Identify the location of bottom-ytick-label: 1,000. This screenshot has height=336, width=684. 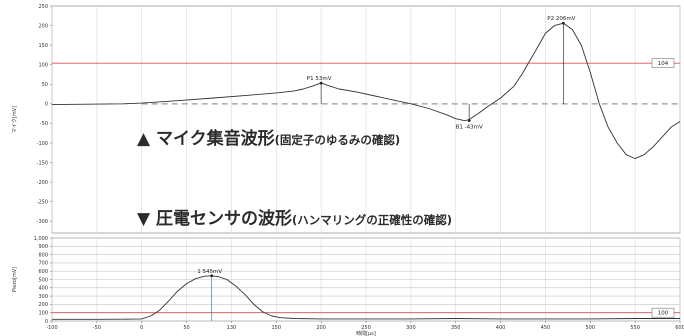
(41, 239).